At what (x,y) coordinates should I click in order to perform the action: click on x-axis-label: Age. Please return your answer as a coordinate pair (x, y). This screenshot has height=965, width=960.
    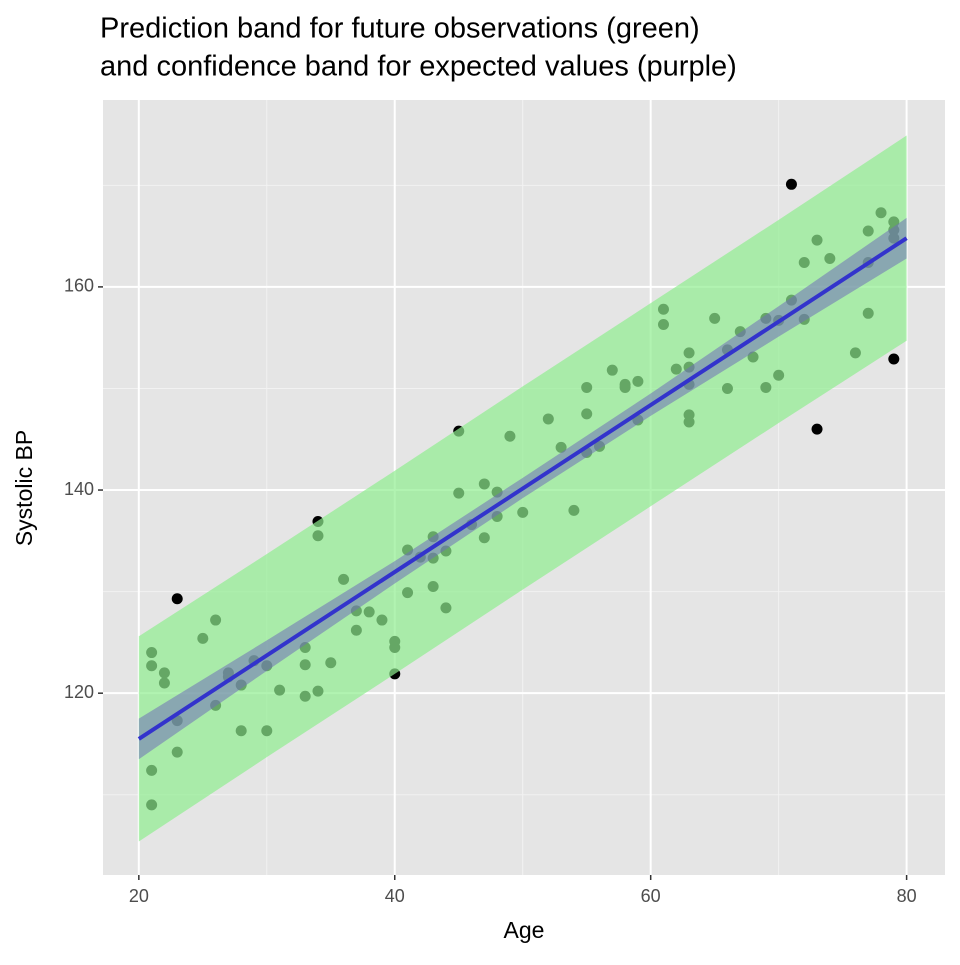
    Looking at the image, I should click on (524, 930).